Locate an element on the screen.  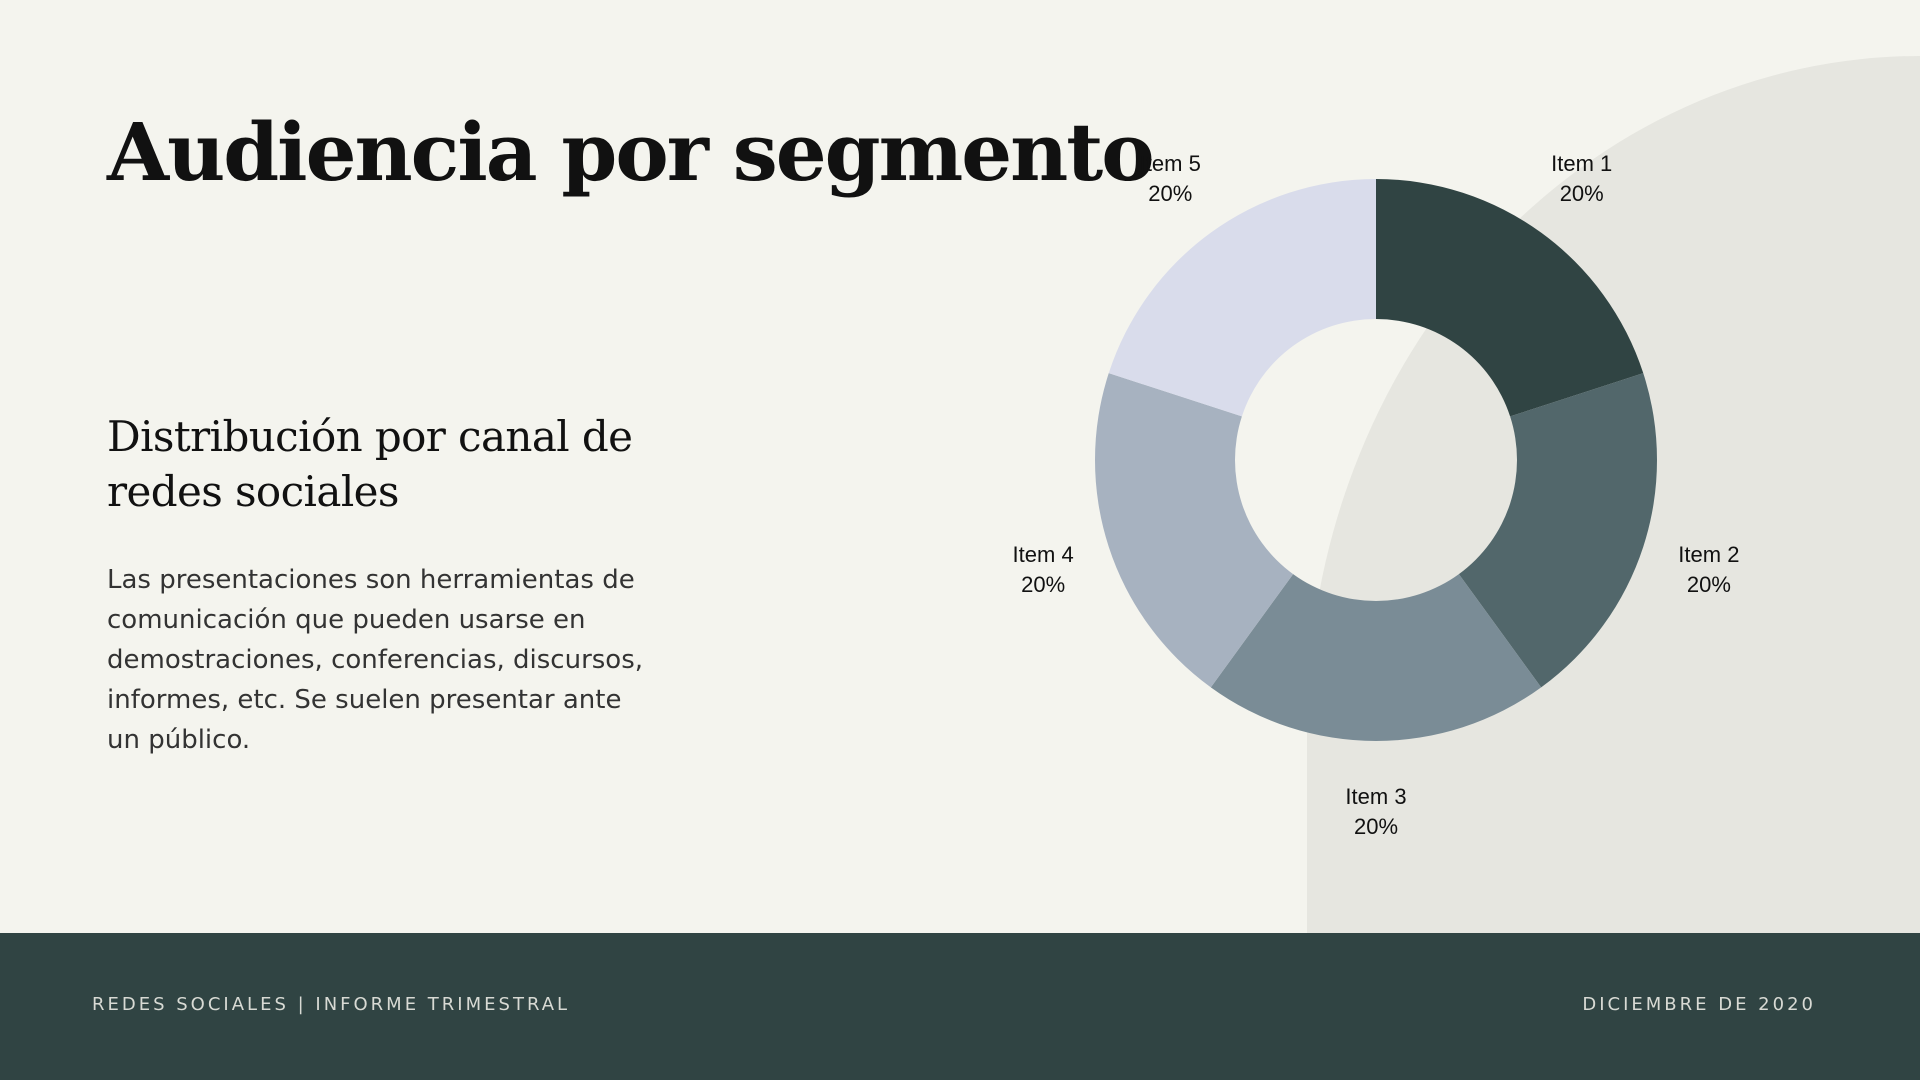
slice-label-item-2: Item 2 is located at coordinates (1708, 554).